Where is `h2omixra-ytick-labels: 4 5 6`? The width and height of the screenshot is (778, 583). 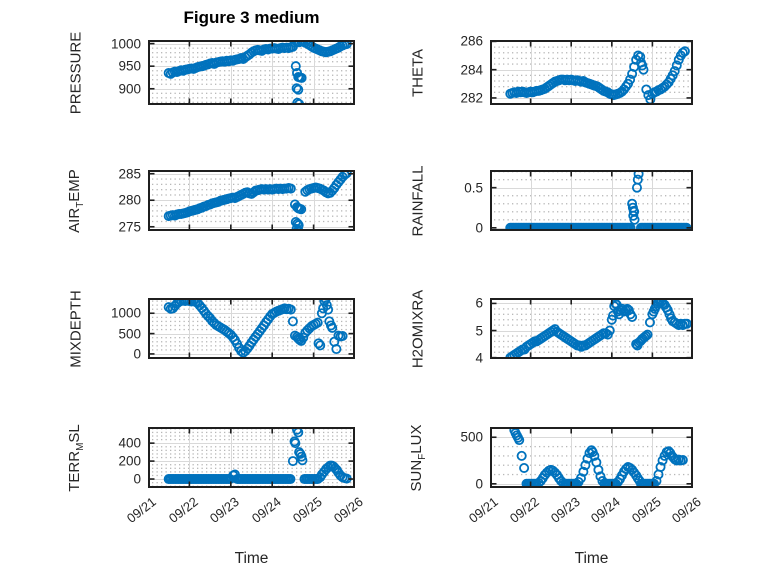 h2omixra-ytick-labels: 4 5 6 is located at coordinates (460, 330).